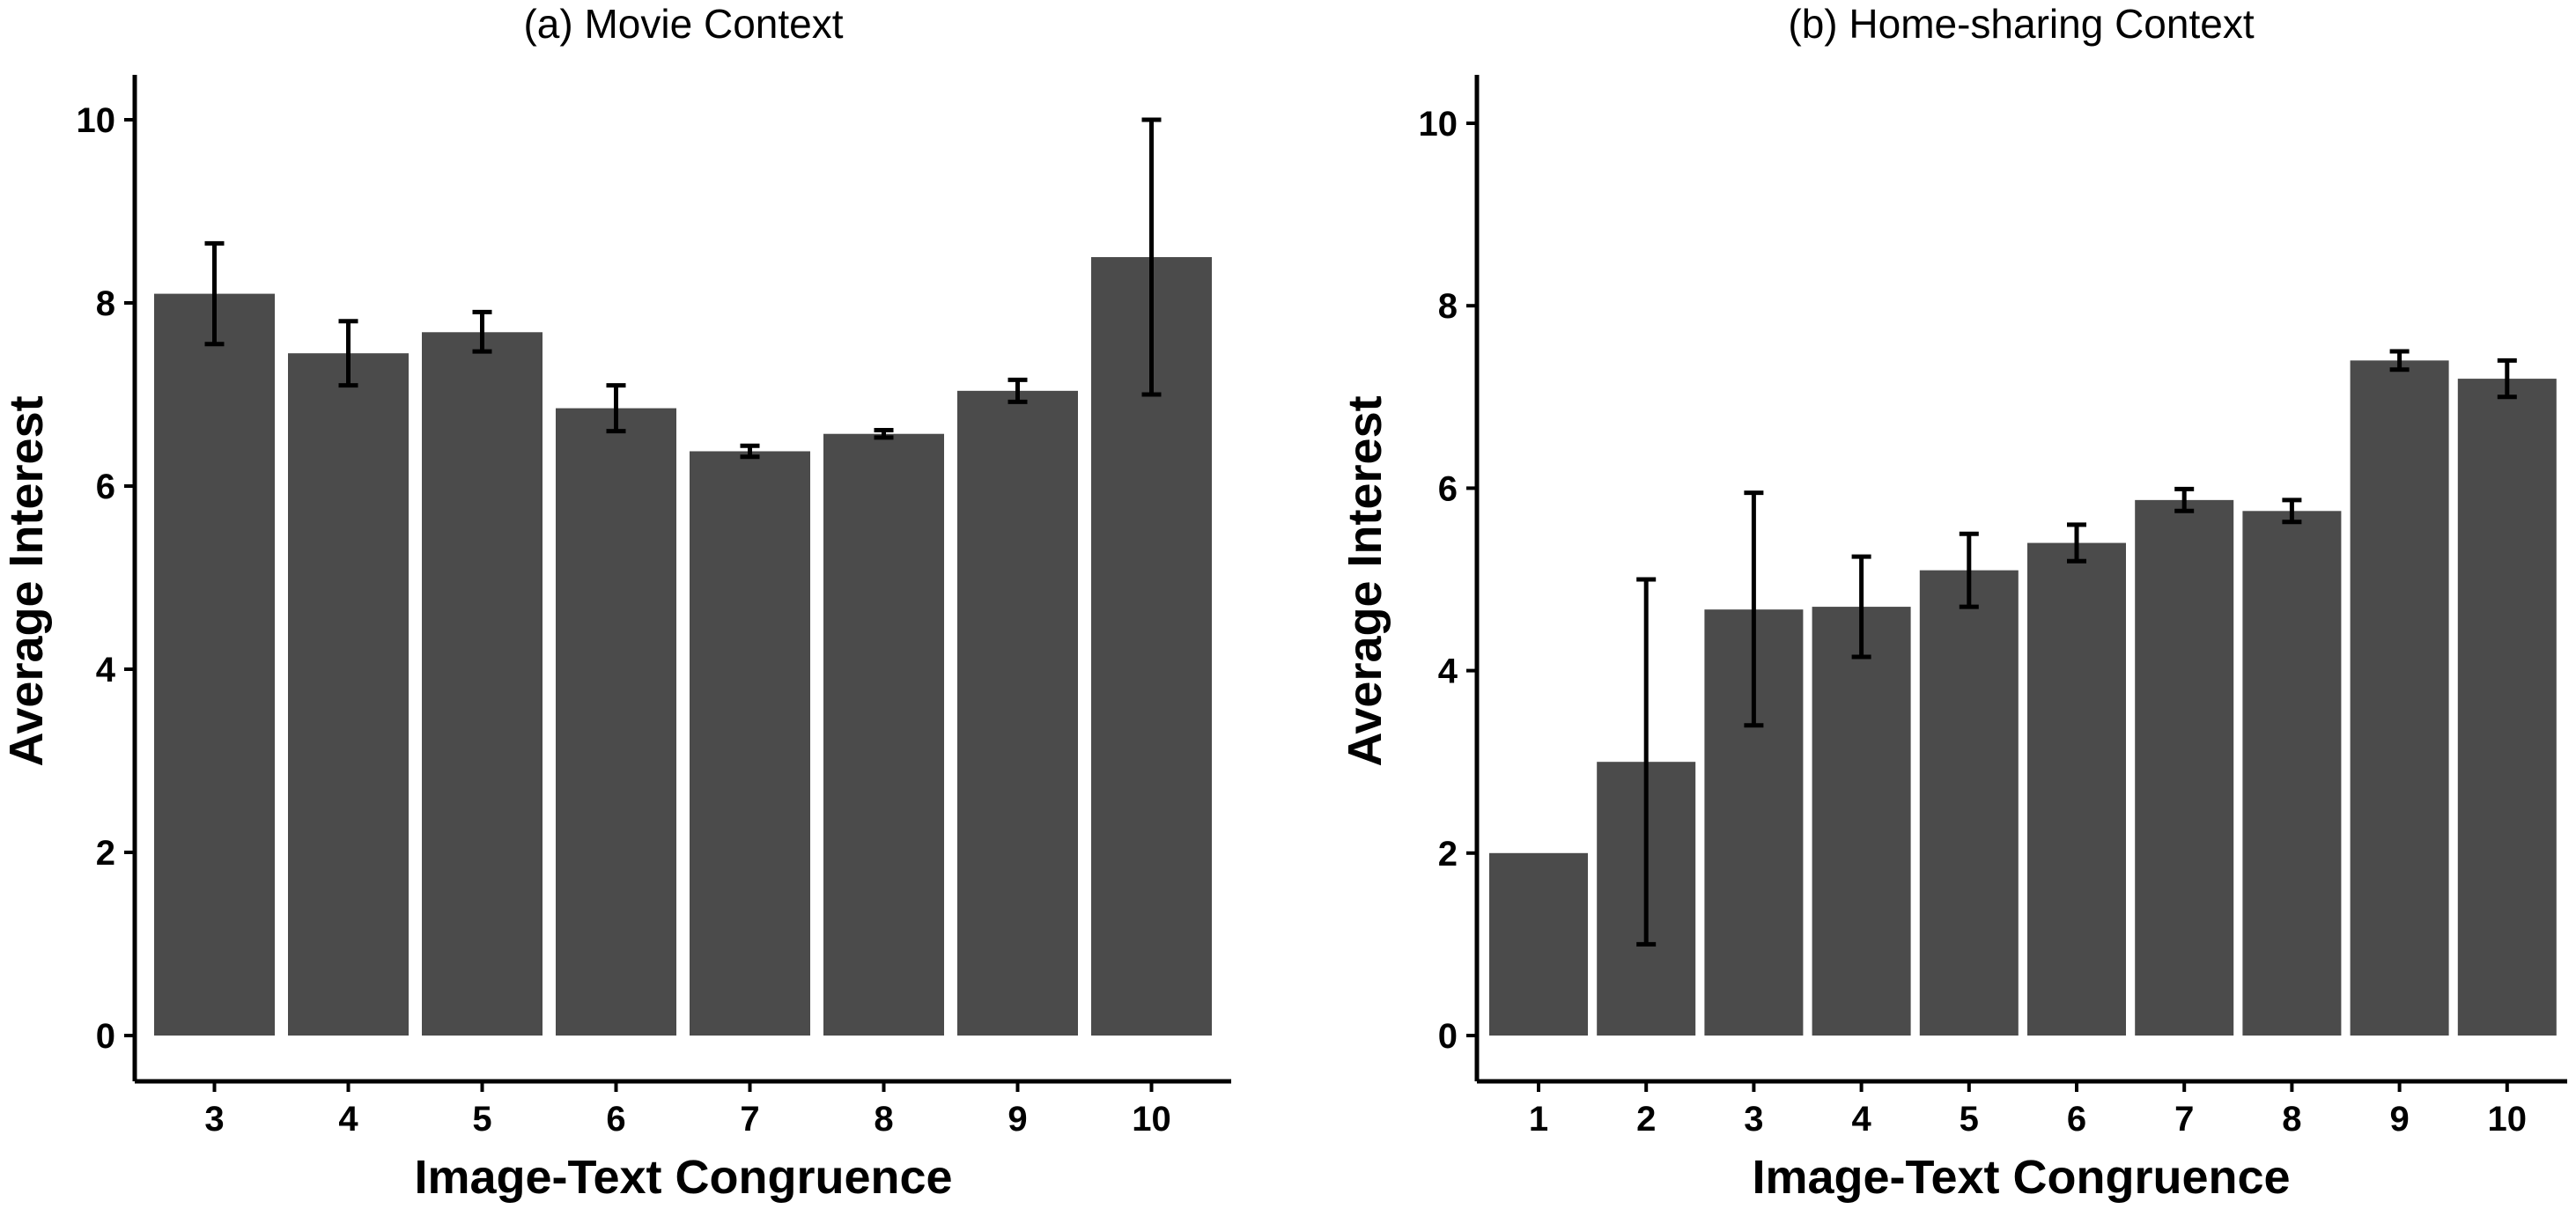  Describe the element at coordinates (1646, 1119) in the screenshot. I see `x-tick-label: 2` at that location.